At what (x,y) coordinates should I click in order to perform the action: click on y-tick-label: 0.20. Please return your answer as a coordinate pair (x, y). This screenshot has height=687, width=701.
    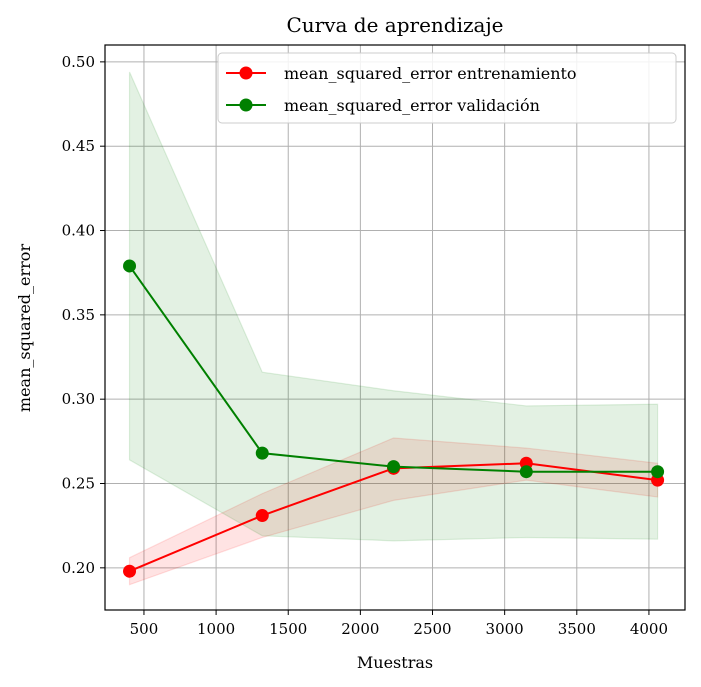
    Looking at the image, I should click on (78, 568).